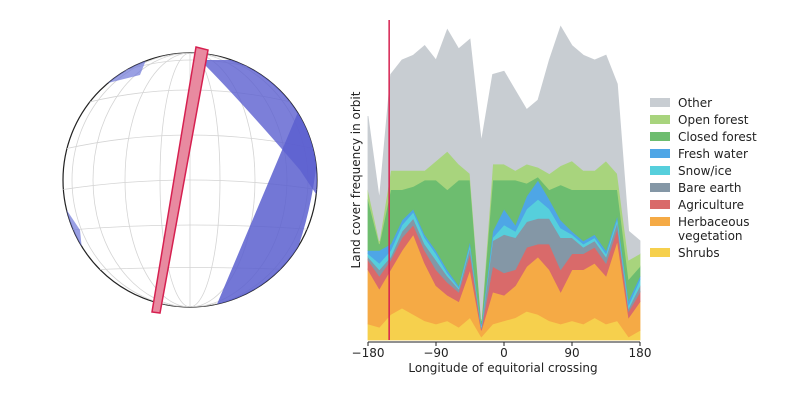 This screenshot has height=400, width=800. I want to click on legend-label: Herbaceous vegetation, so click(714, 229).